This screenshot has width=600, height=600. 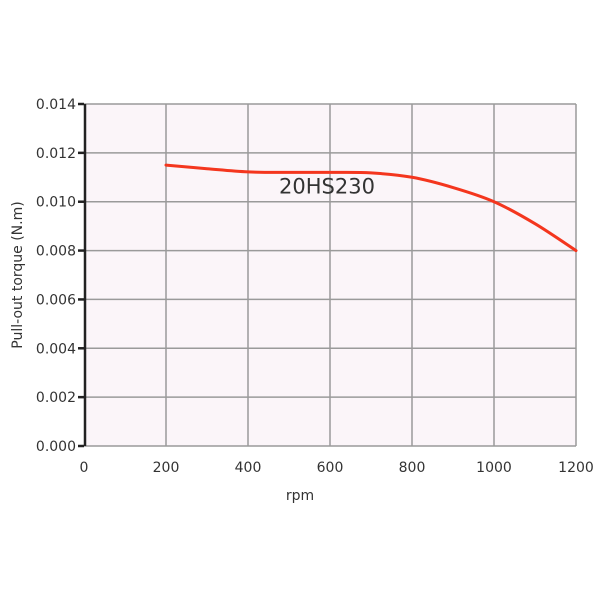 I want to click on y-tick-label: 0.008, so click(x=56, y=252).